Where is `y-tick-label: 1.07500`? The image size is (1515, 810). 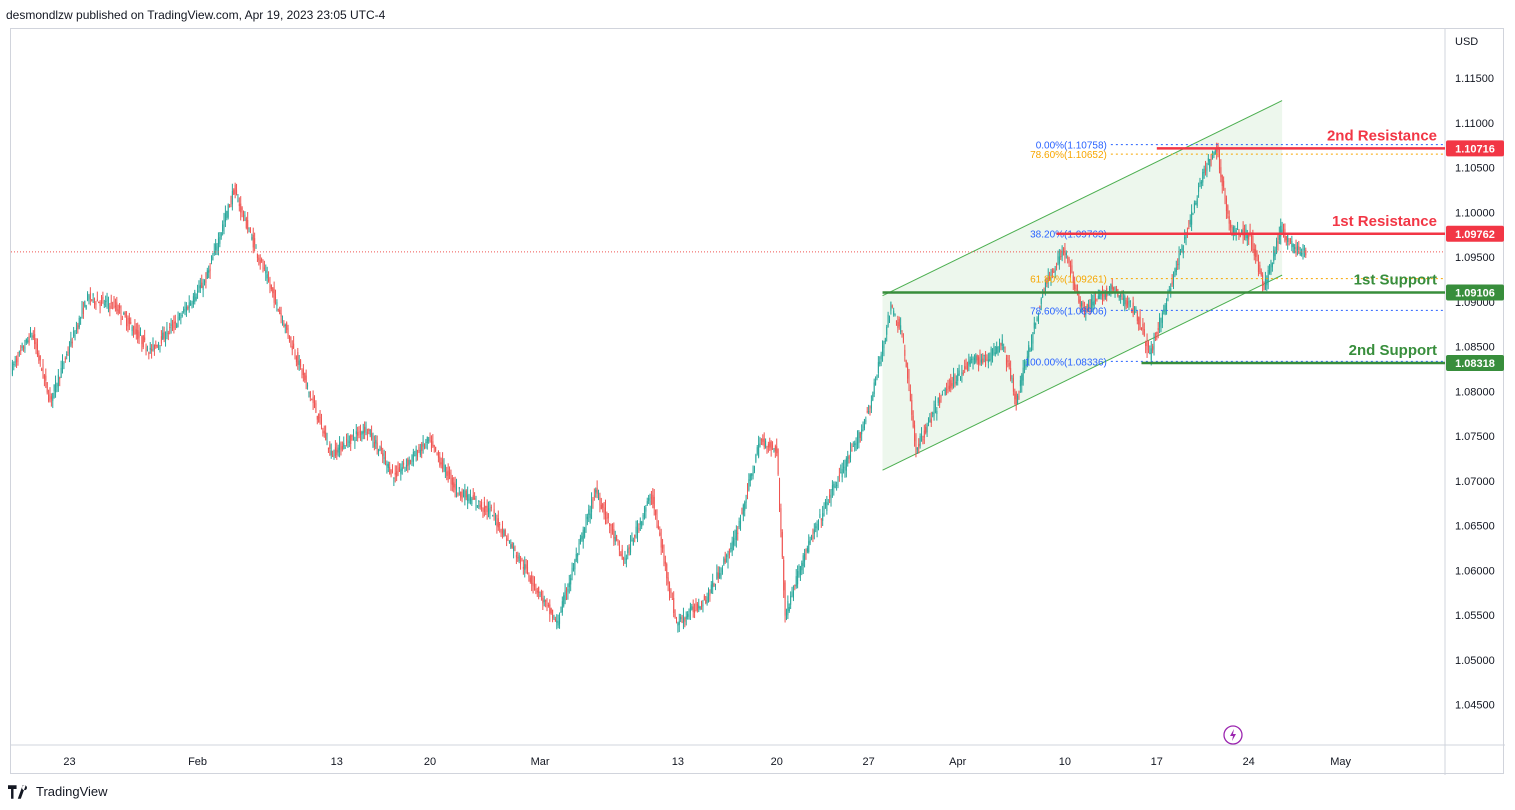 y-tick-label: 1.07500 is located at coordinates (1475, 437).